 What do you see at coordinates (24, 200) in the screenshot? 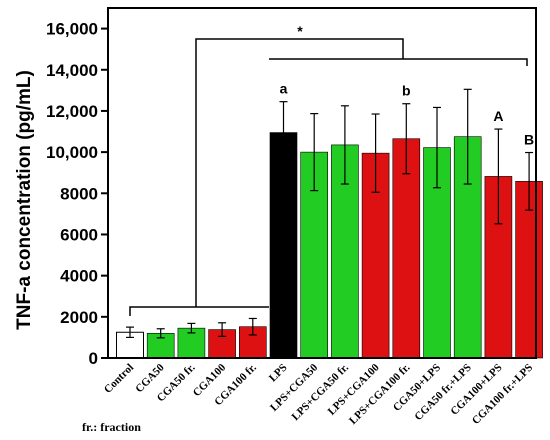
I see `y-axis-title: TNF-a concentration (pg/mL)` at bounding box center [24, 200].